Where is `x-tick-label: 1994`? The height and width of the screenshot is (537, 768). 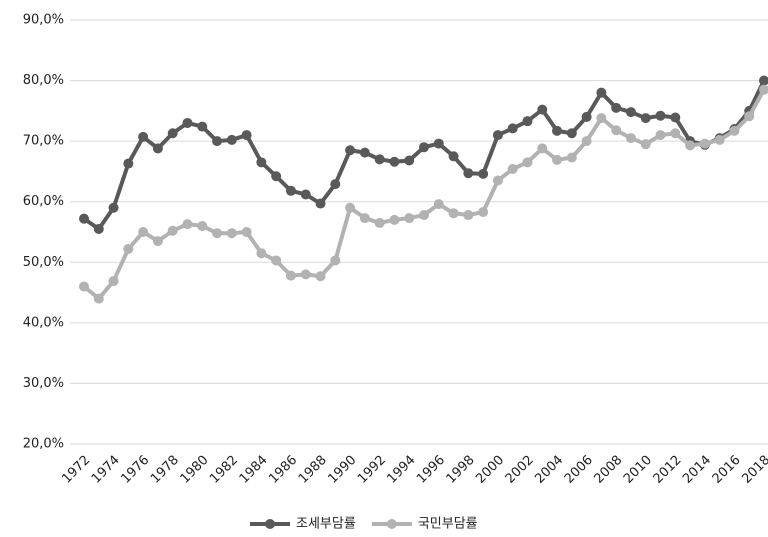 x-tick-label: 1994 is located at coordinates (402, 470).